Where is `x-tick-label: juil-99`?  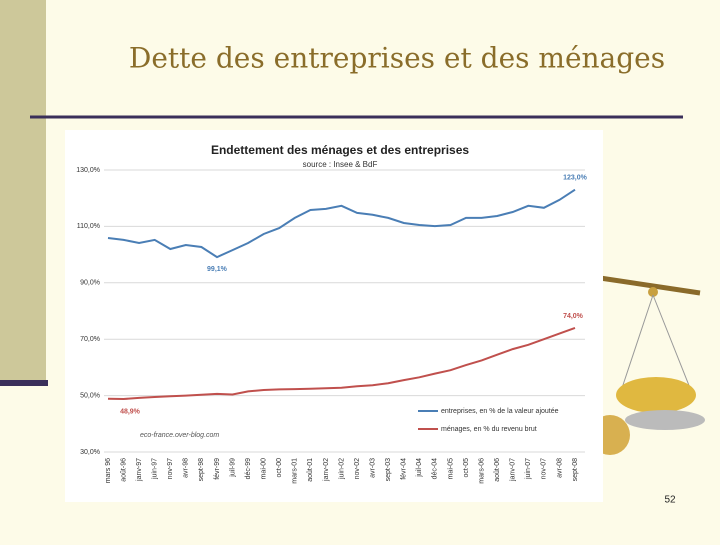
x-tick-label: juil-99 is located at coordinates (232, 468).